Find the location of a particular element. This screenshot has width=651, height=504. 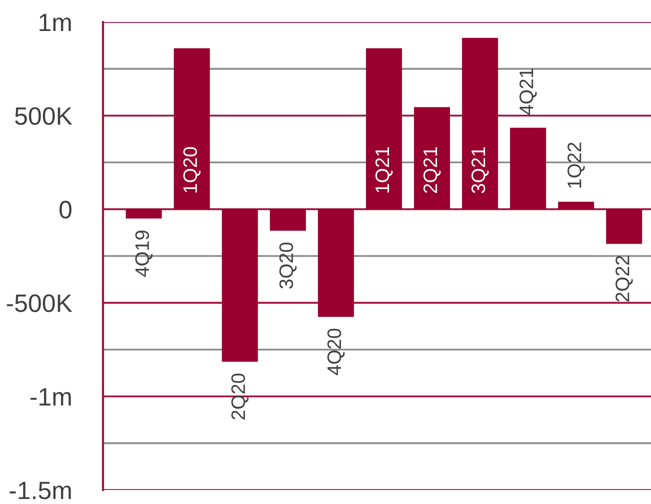

x-tick-label: 3Q21 is located at coordinates (480, 170).